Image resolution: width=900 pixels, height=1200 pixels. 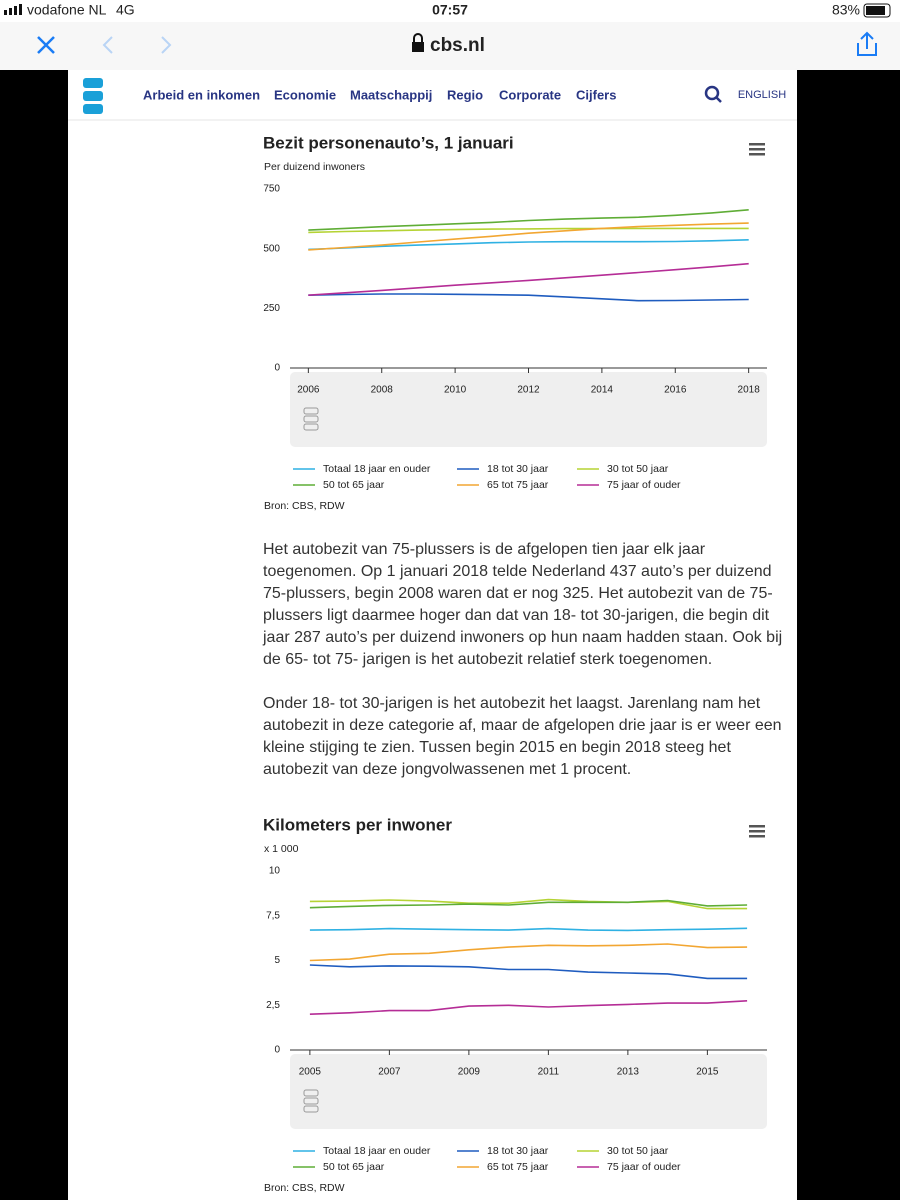 I want to click on network: 4G, so click(x=125, y=10).